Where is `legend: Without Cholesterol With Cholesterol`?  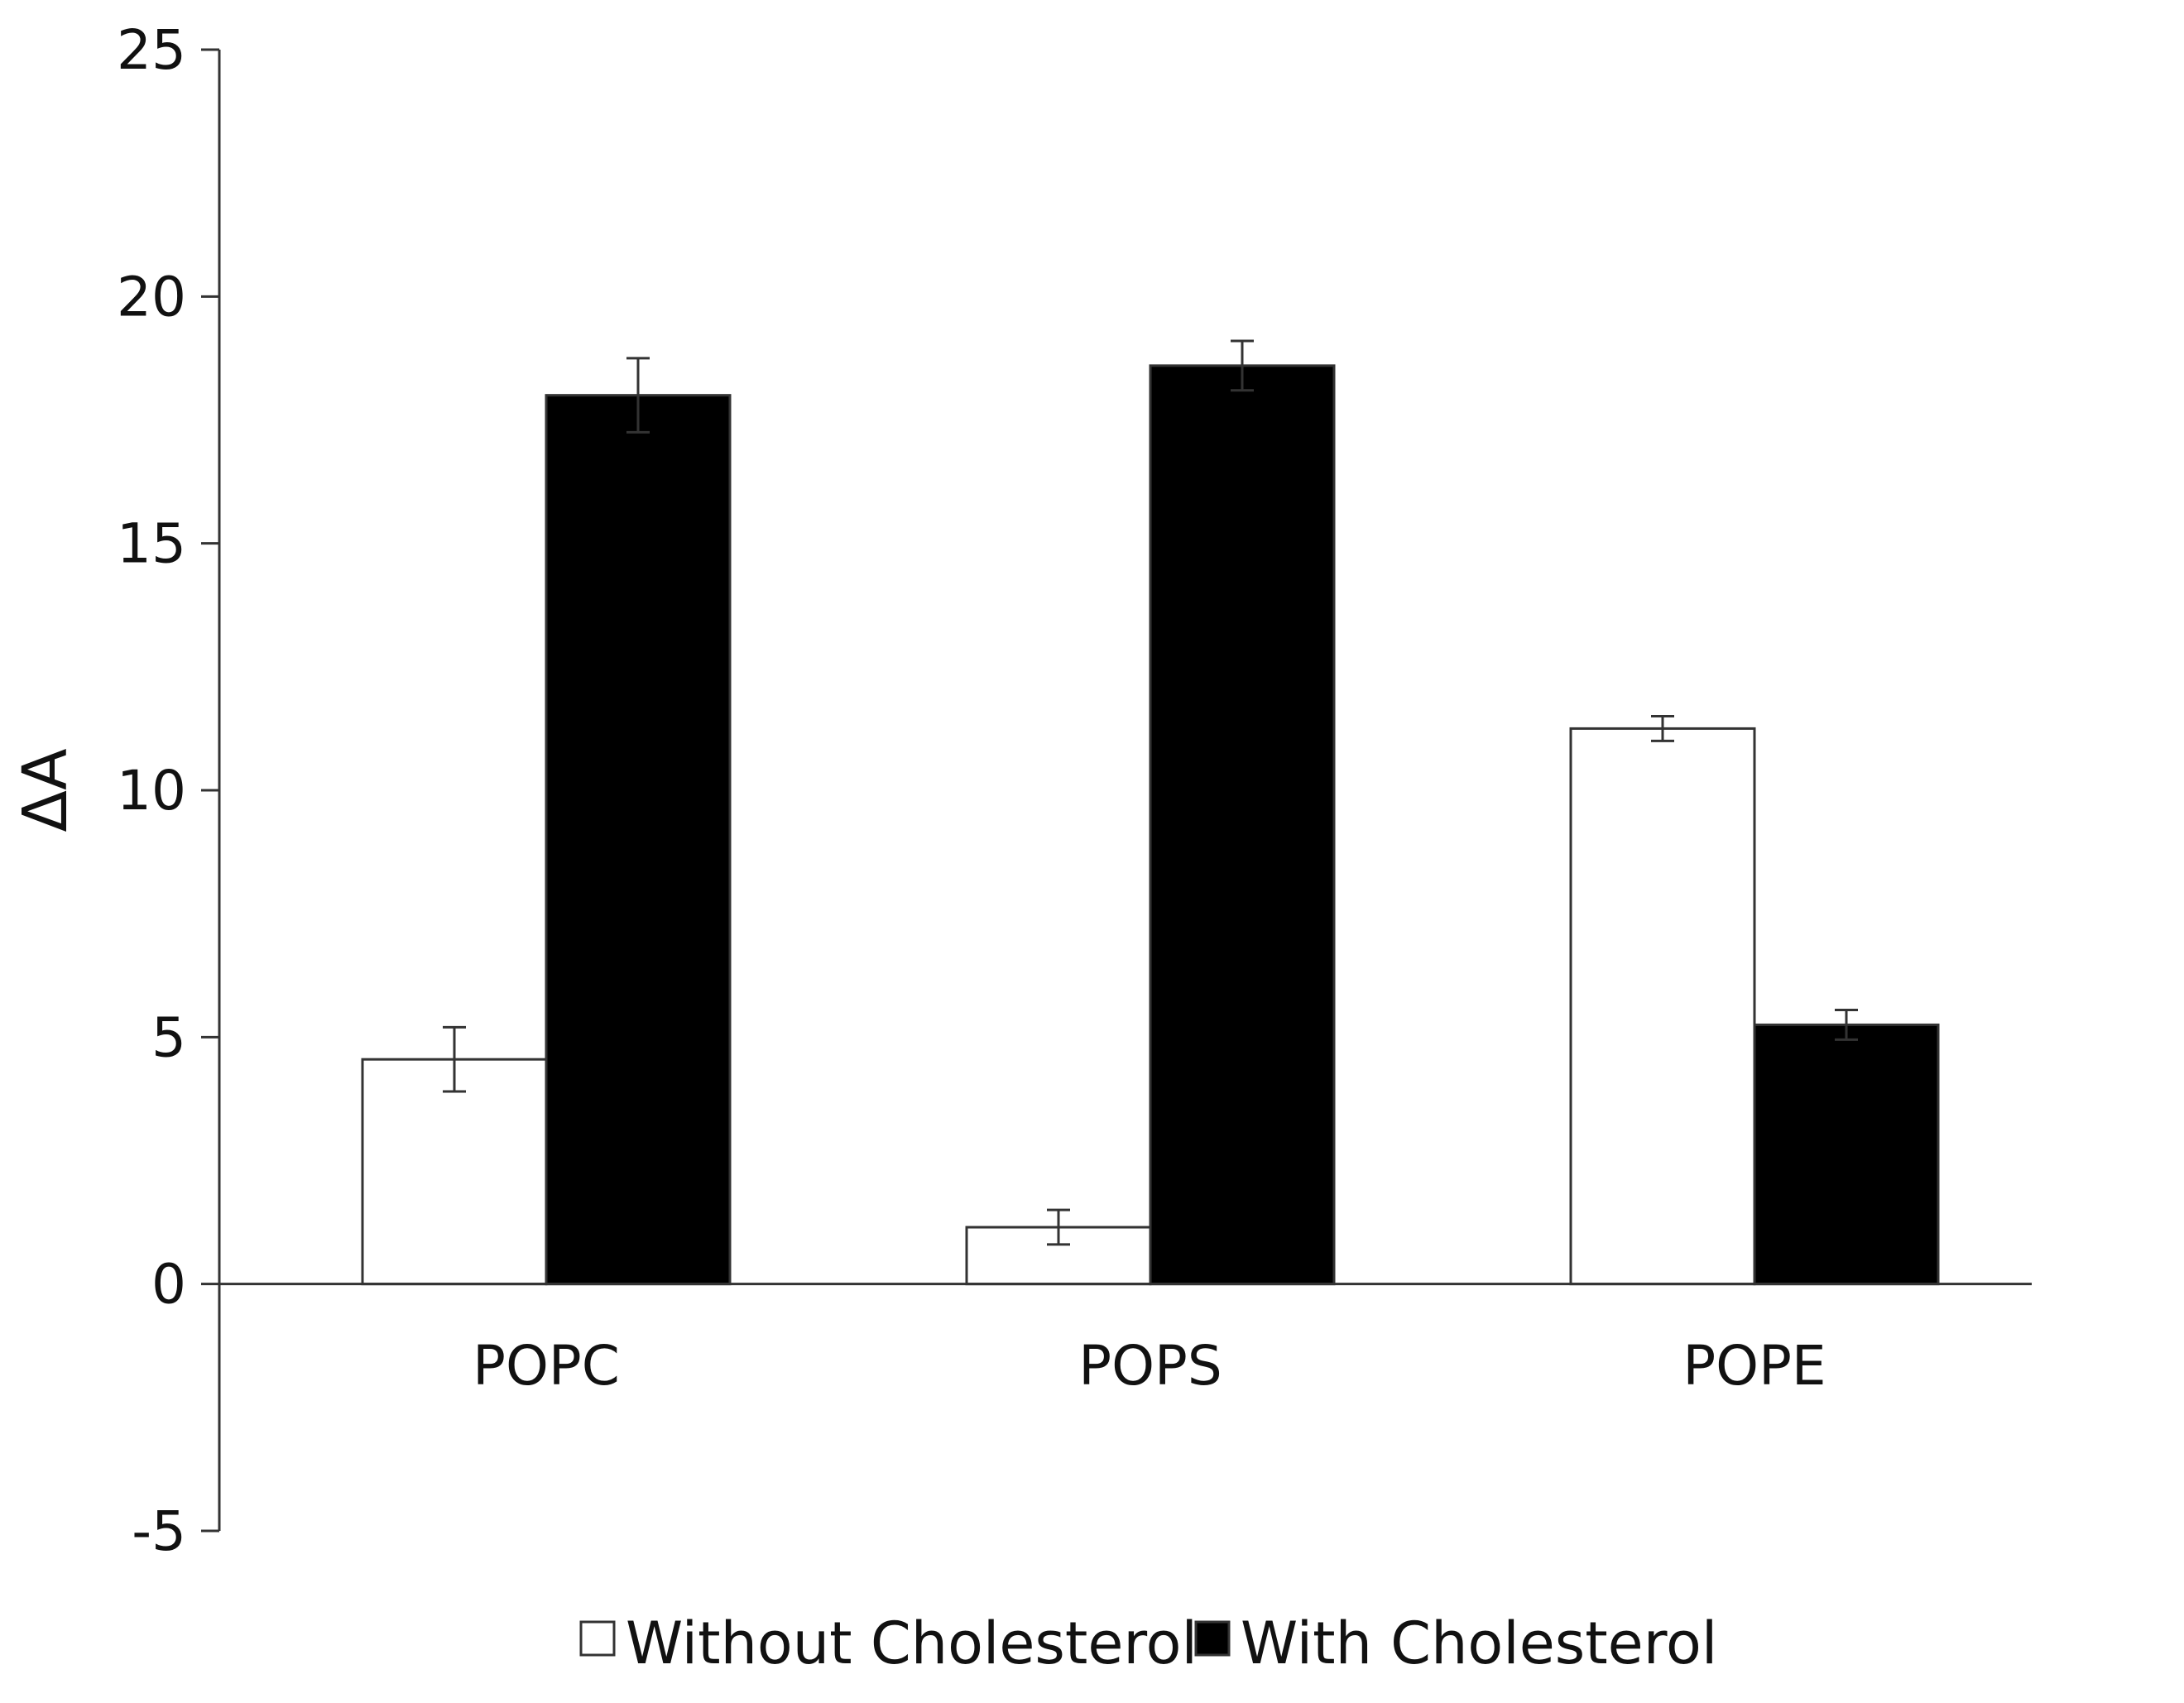
legend: Without Cholesterol With Cholesterol is located at coordinates (1148, 1643).